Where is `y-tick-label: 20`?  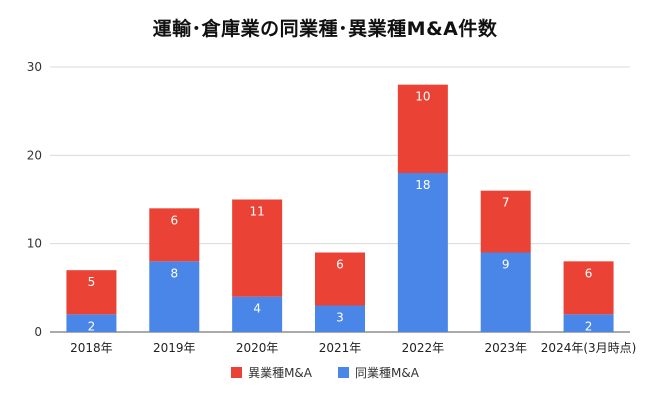
y-tick-label: 20 is located at coordinates (34, 155).